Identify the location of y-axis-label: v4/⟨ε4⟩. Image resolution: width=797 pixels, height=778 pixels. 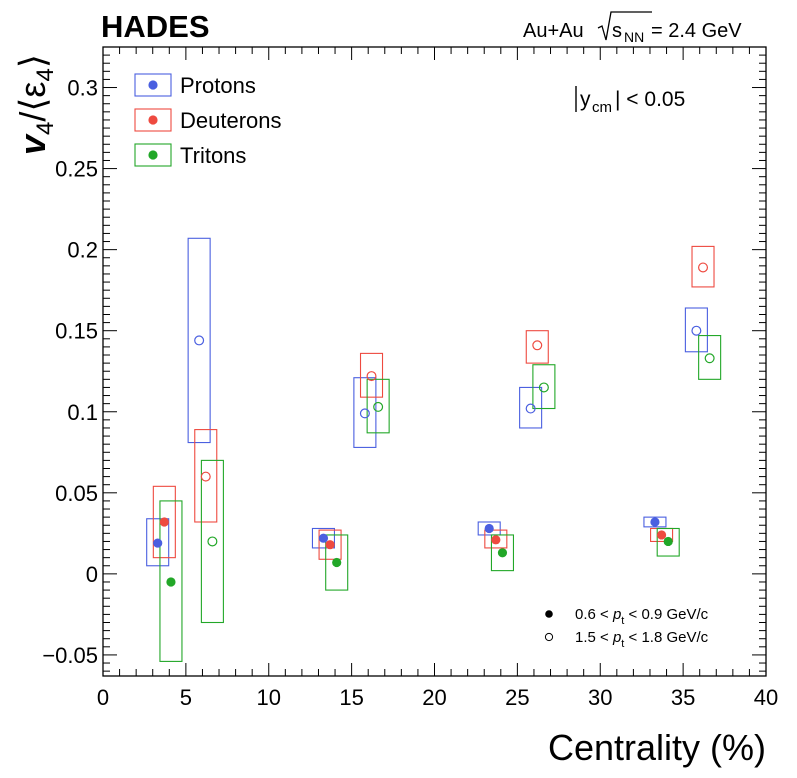
(35, 104).